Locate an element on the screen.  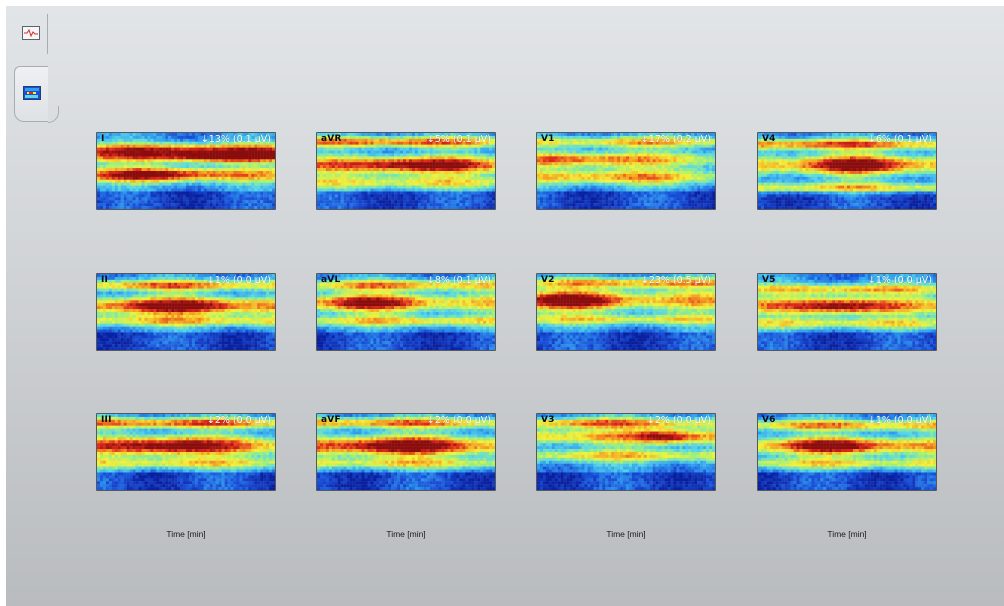
lead-panel: aVL ↓8% (0.1 µV) is located at coordinates (406, 312).